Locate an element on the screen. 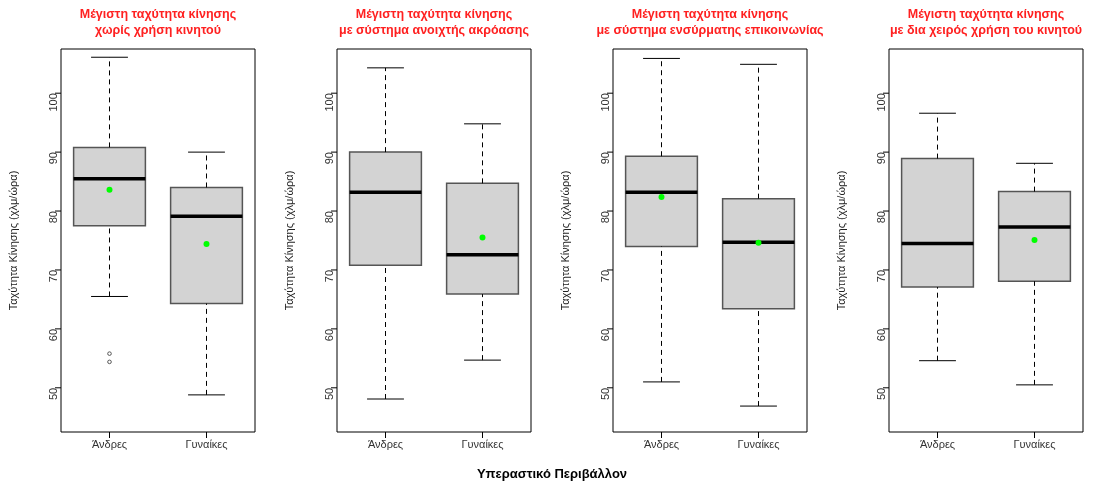 The width and height of the screenshot is (1104, 488). chart-title: Μέγιστη ταχύτητα κίνησης χωρίς χρήση κινητού is located at coordinates (158, 22).